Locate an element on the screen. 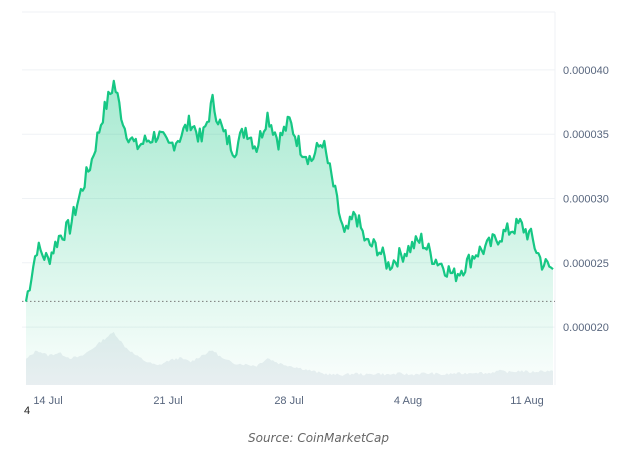 The height and width of the screenshot is (455, 637). y-tick-label: 0.000030 is located at coordinates (586, 200).